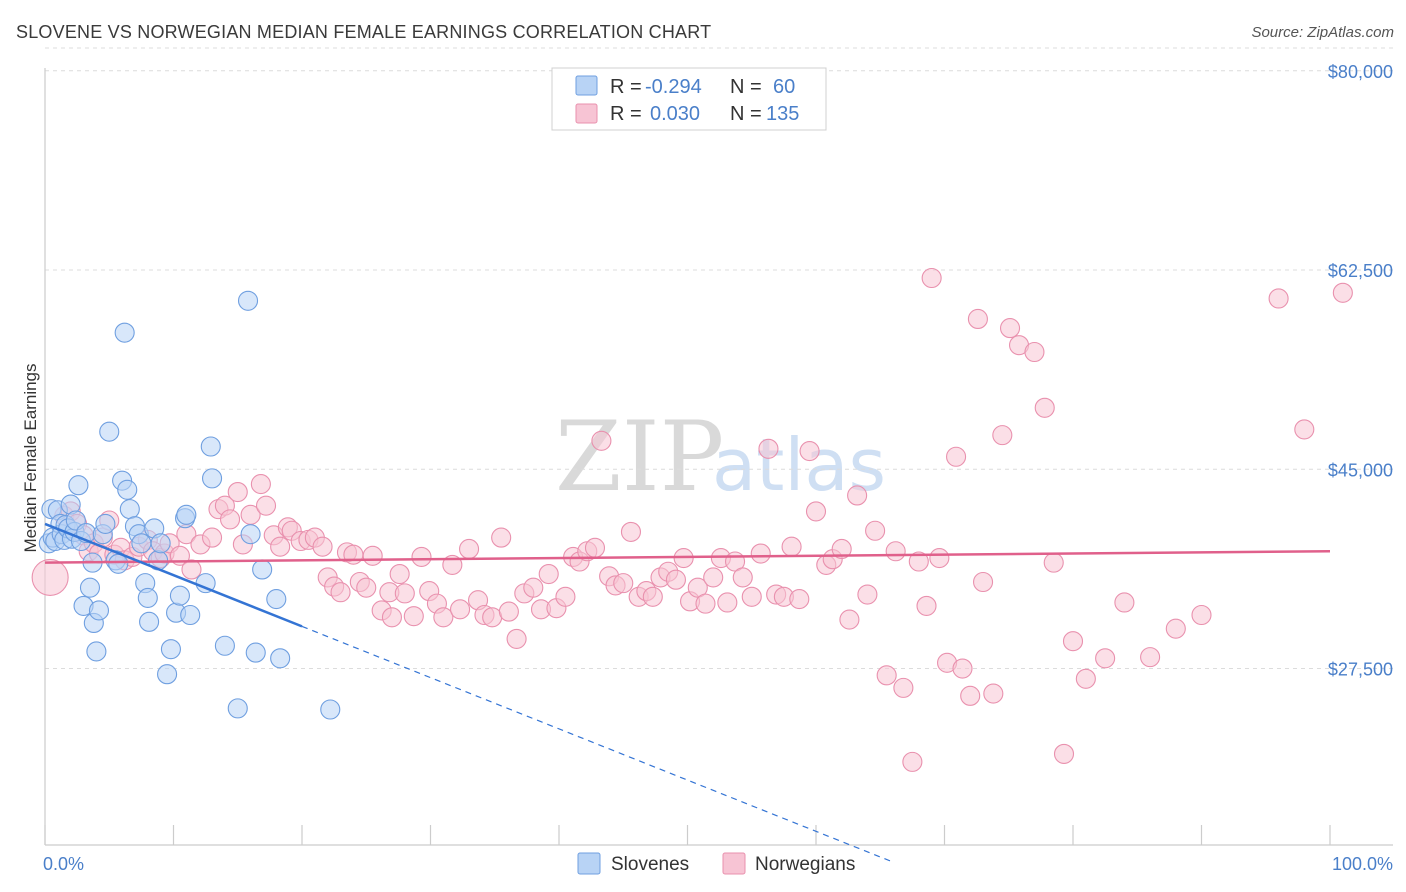 The image size is (1406, 892). Describe the element at coordinates (675, 114) in the screenshot. I see `legend-r-value-2: 0.030` at that location.